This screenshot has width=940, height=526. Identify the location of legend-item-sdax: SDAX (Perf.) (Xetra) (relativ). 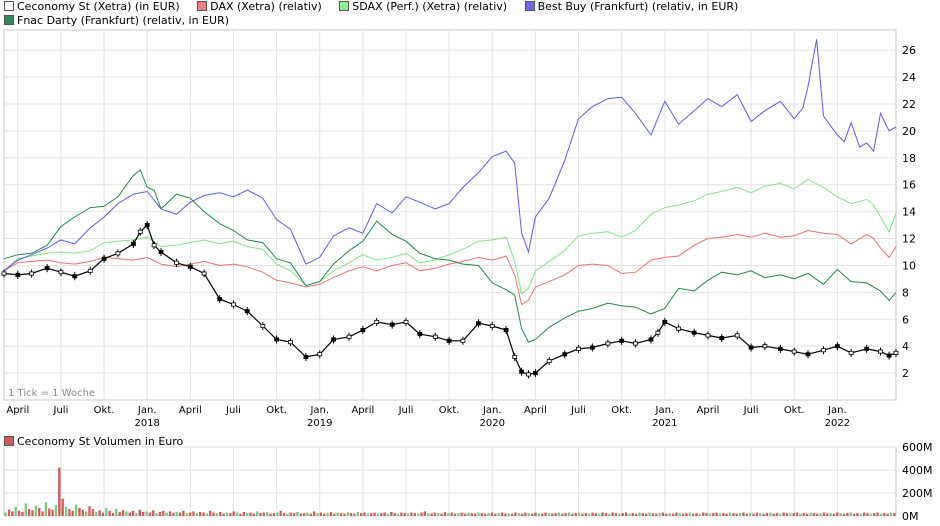
(423, 7).